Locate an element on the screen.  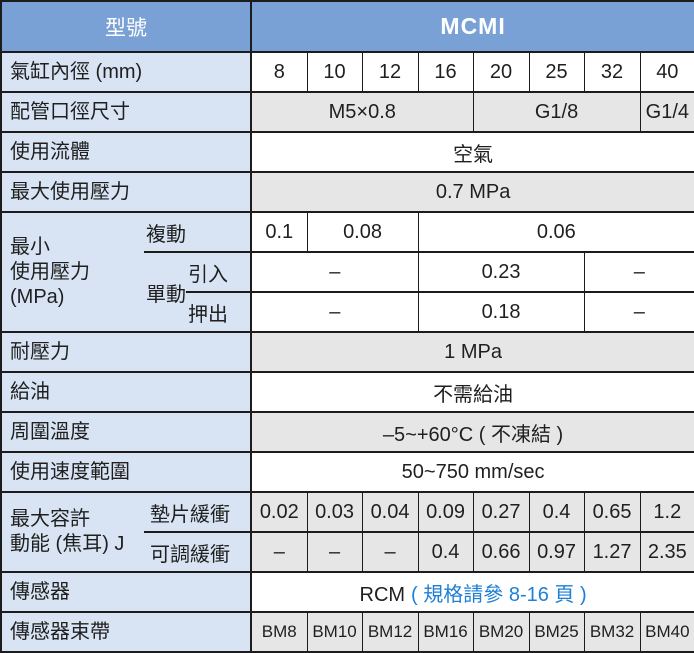
adjustable-cushion-value: 0.66 is located at coordinates (501, 552).